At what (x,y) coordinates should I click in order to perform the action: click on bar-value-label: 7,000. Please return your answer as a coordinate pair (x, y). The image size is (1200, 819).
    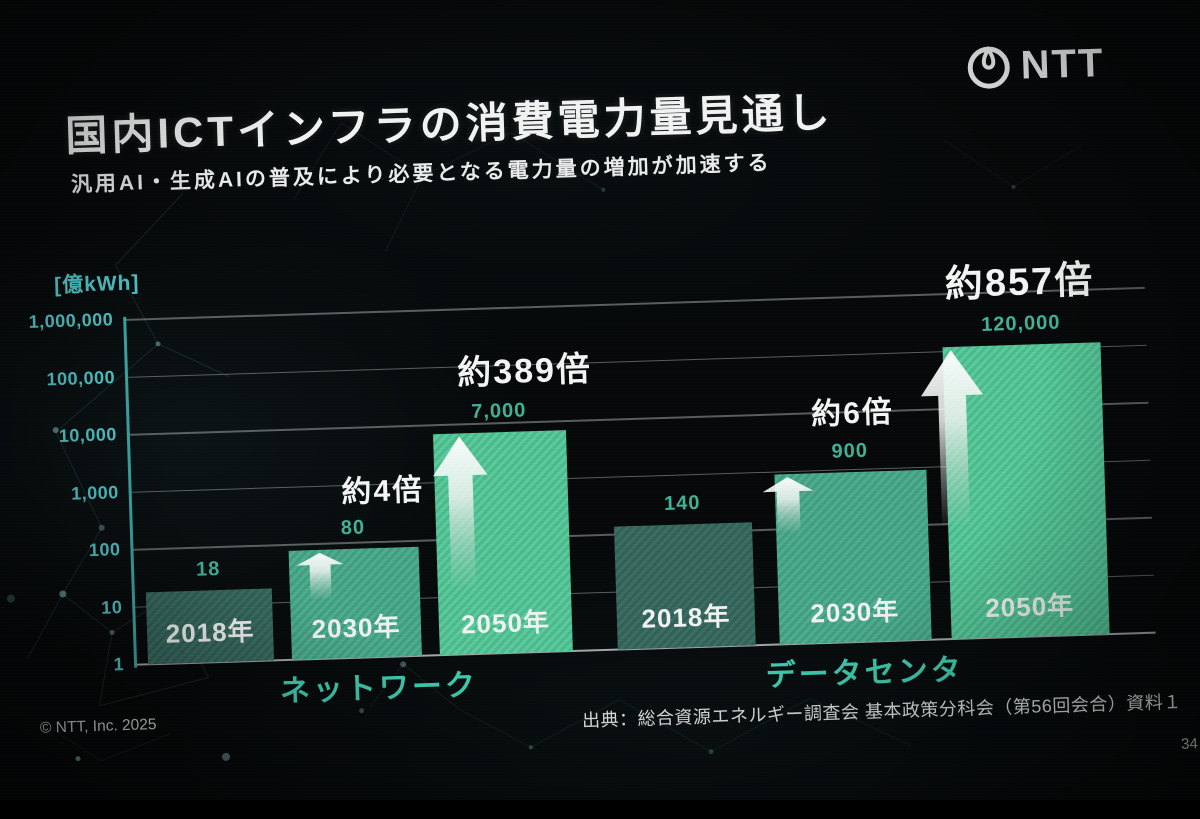
    Looking at the image, I should click on (498, 411).